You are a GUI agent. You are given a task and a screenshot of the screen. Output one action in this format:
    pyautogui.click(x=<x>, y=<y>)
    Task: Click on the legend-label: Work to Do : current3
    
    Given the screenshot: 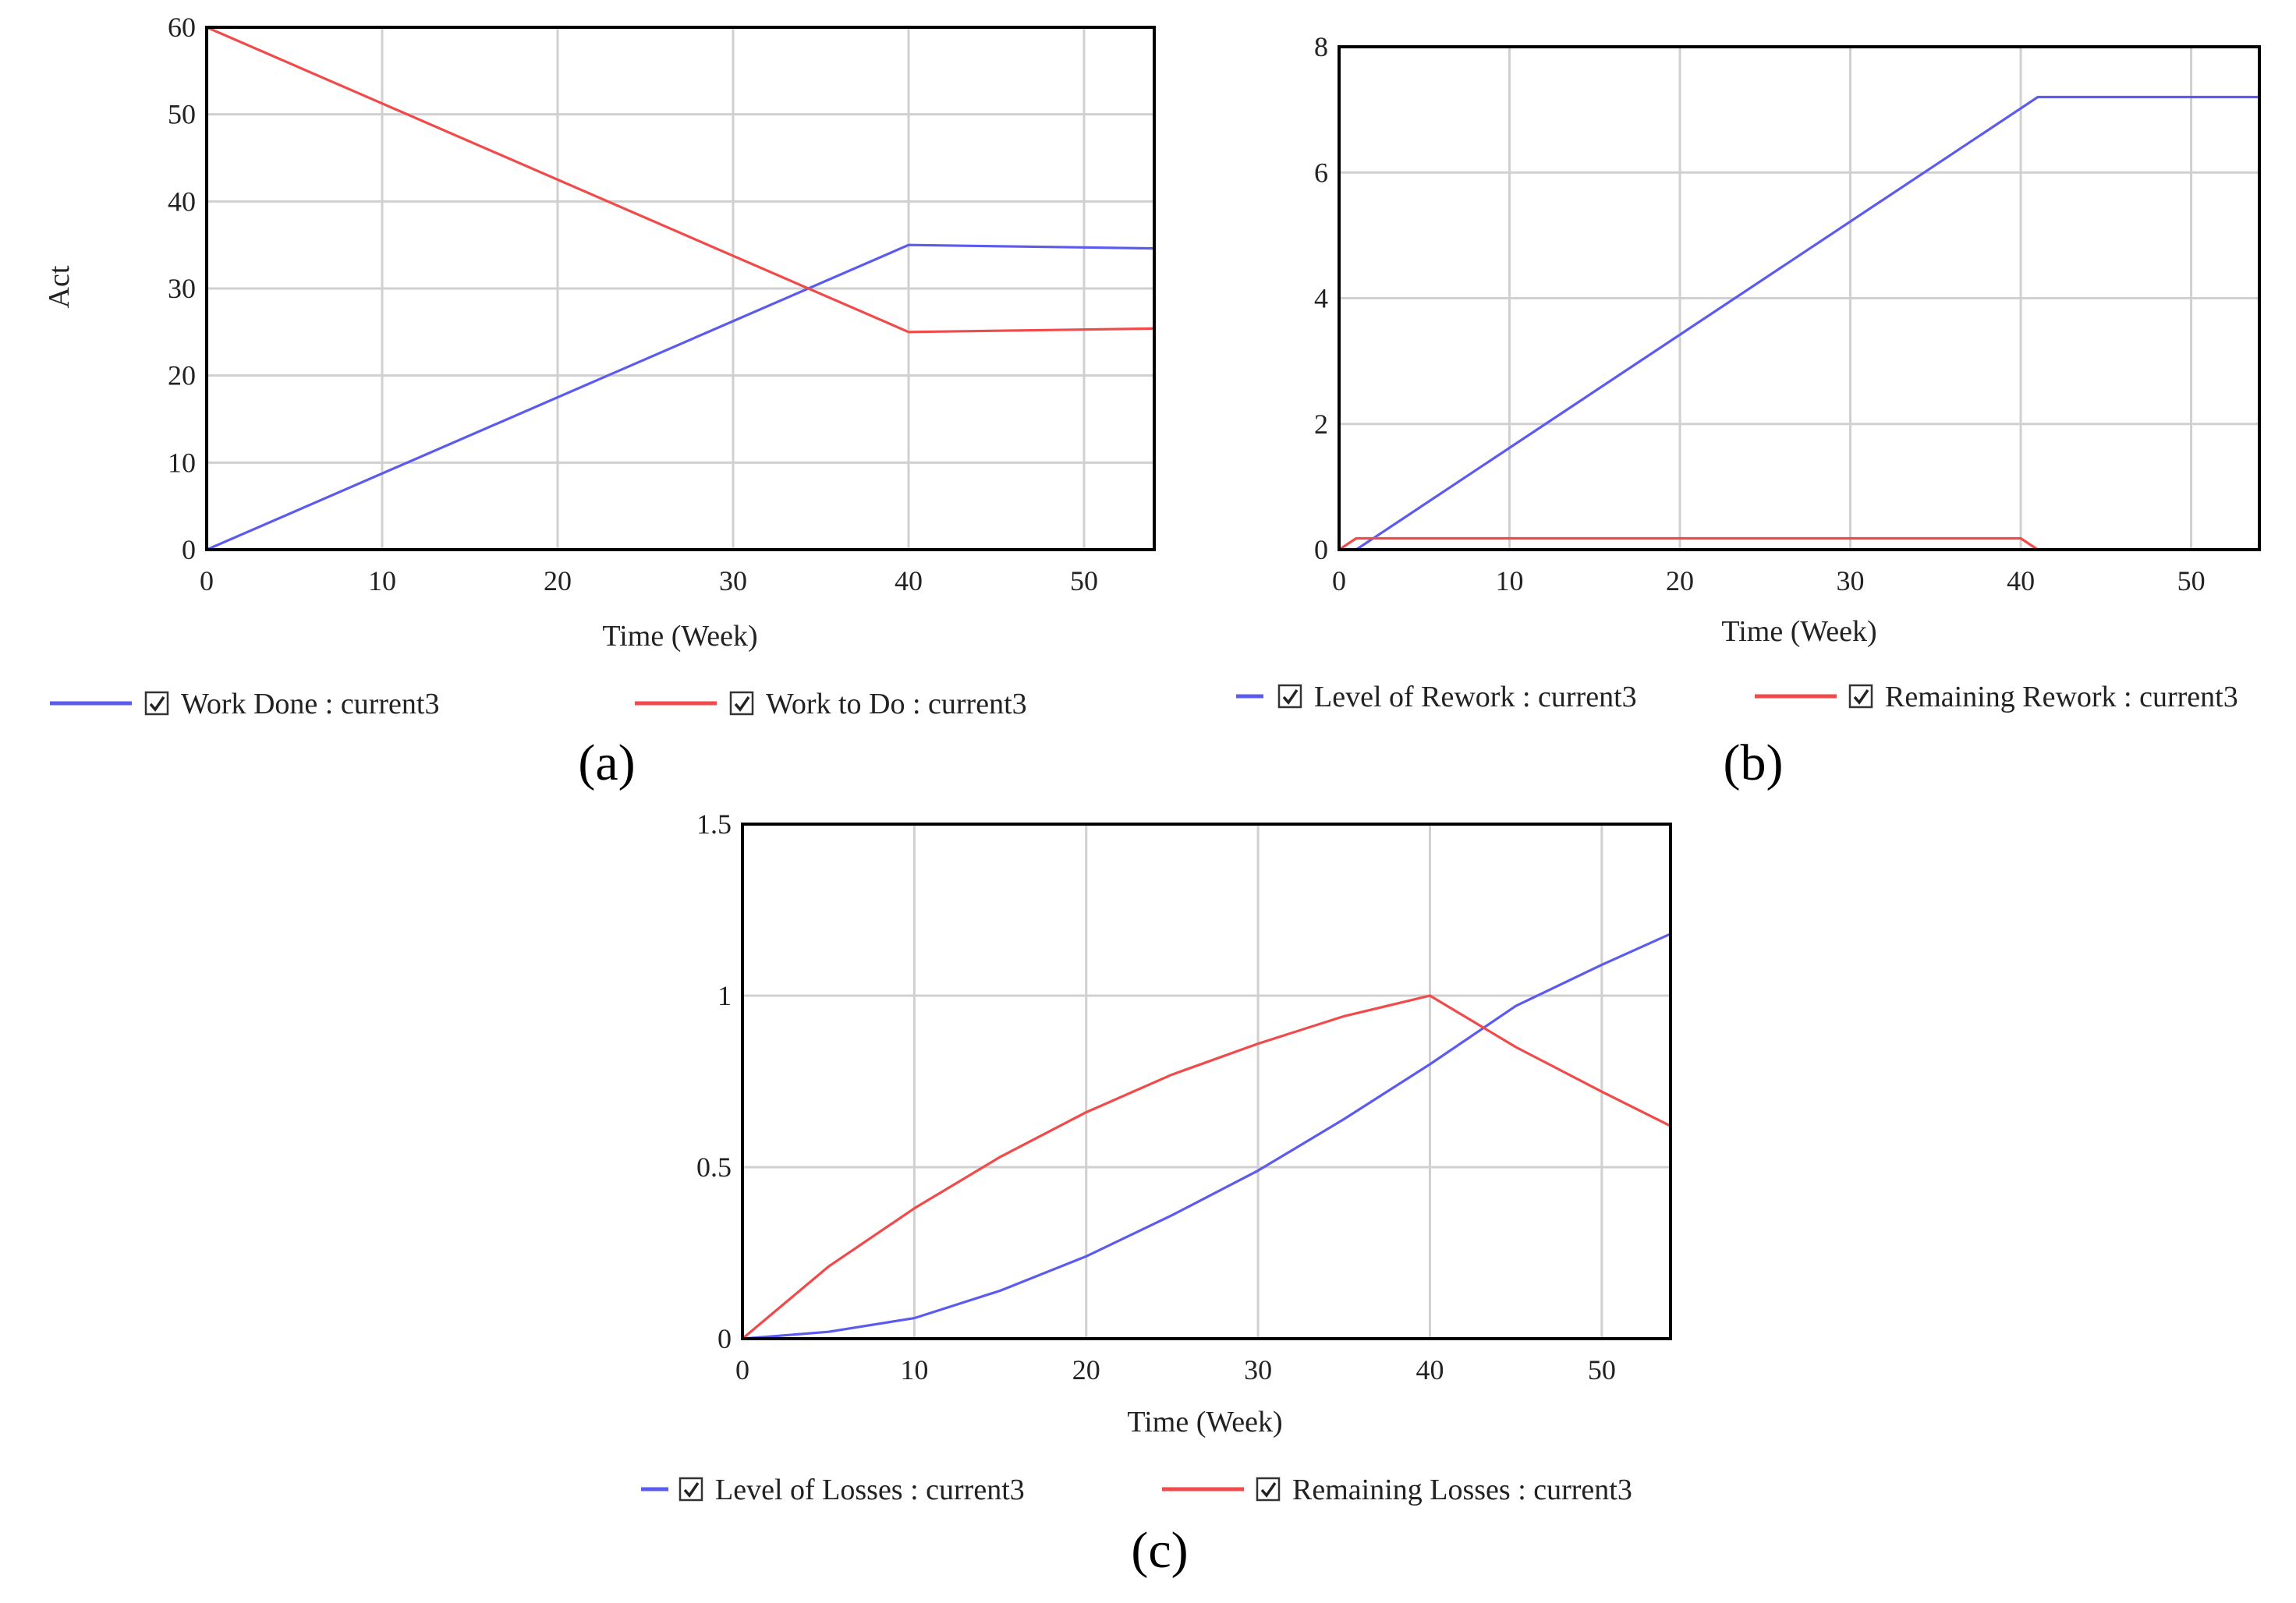 What is the action you would take?
    pyautogui.click(x=896, y=704)
    